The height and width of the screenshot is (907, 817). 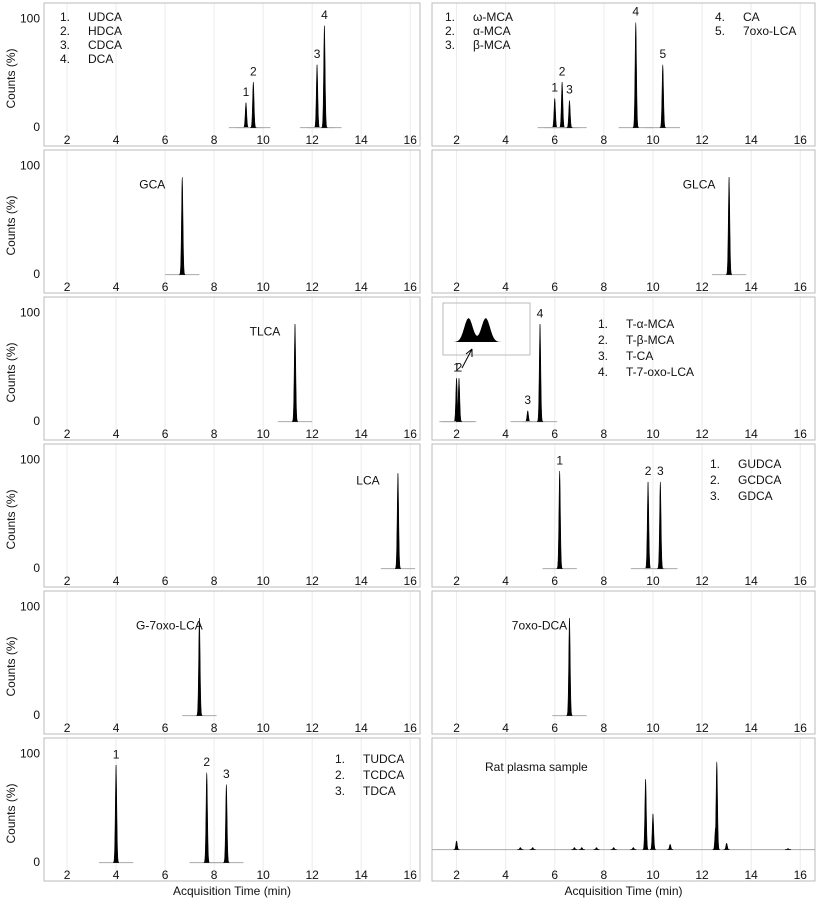 I want to click on inset-shape, so click(x=489, y=329).